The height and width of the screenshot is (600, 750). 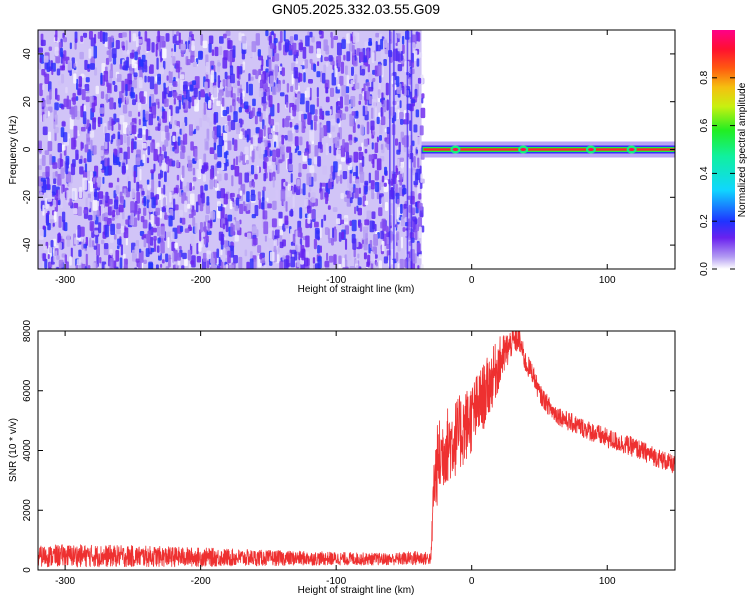 What do you see at coordinates (631, 149) in the screenshot?
I see `signal-bright-spot-core` at bounding box center [631, 149].